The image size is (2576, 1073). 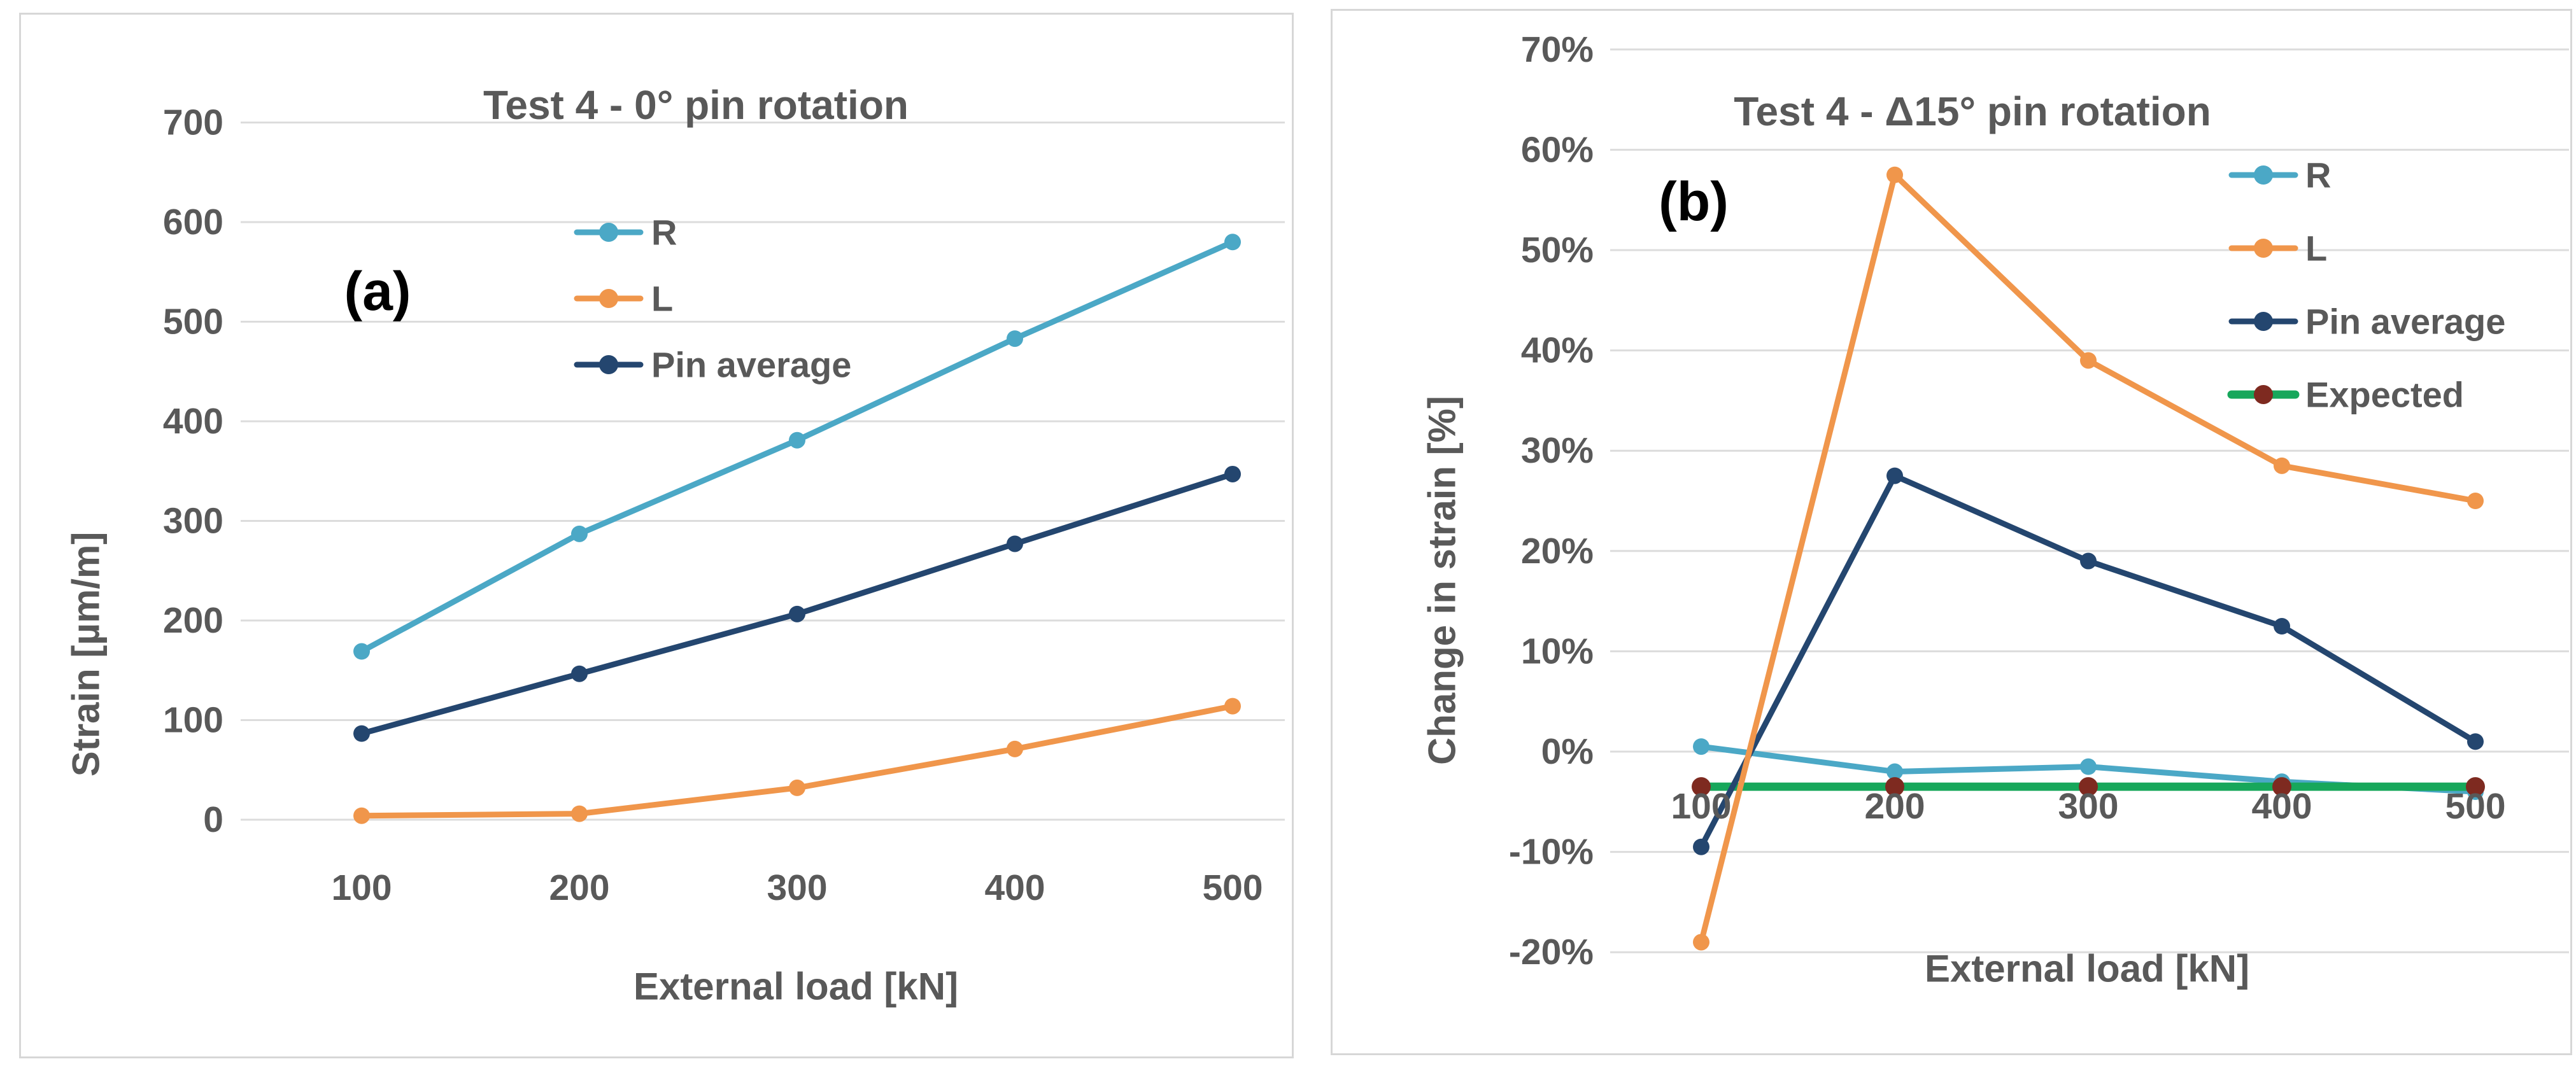 I want to click on y-tick-label: 0%, so click(x=1567, y=752).